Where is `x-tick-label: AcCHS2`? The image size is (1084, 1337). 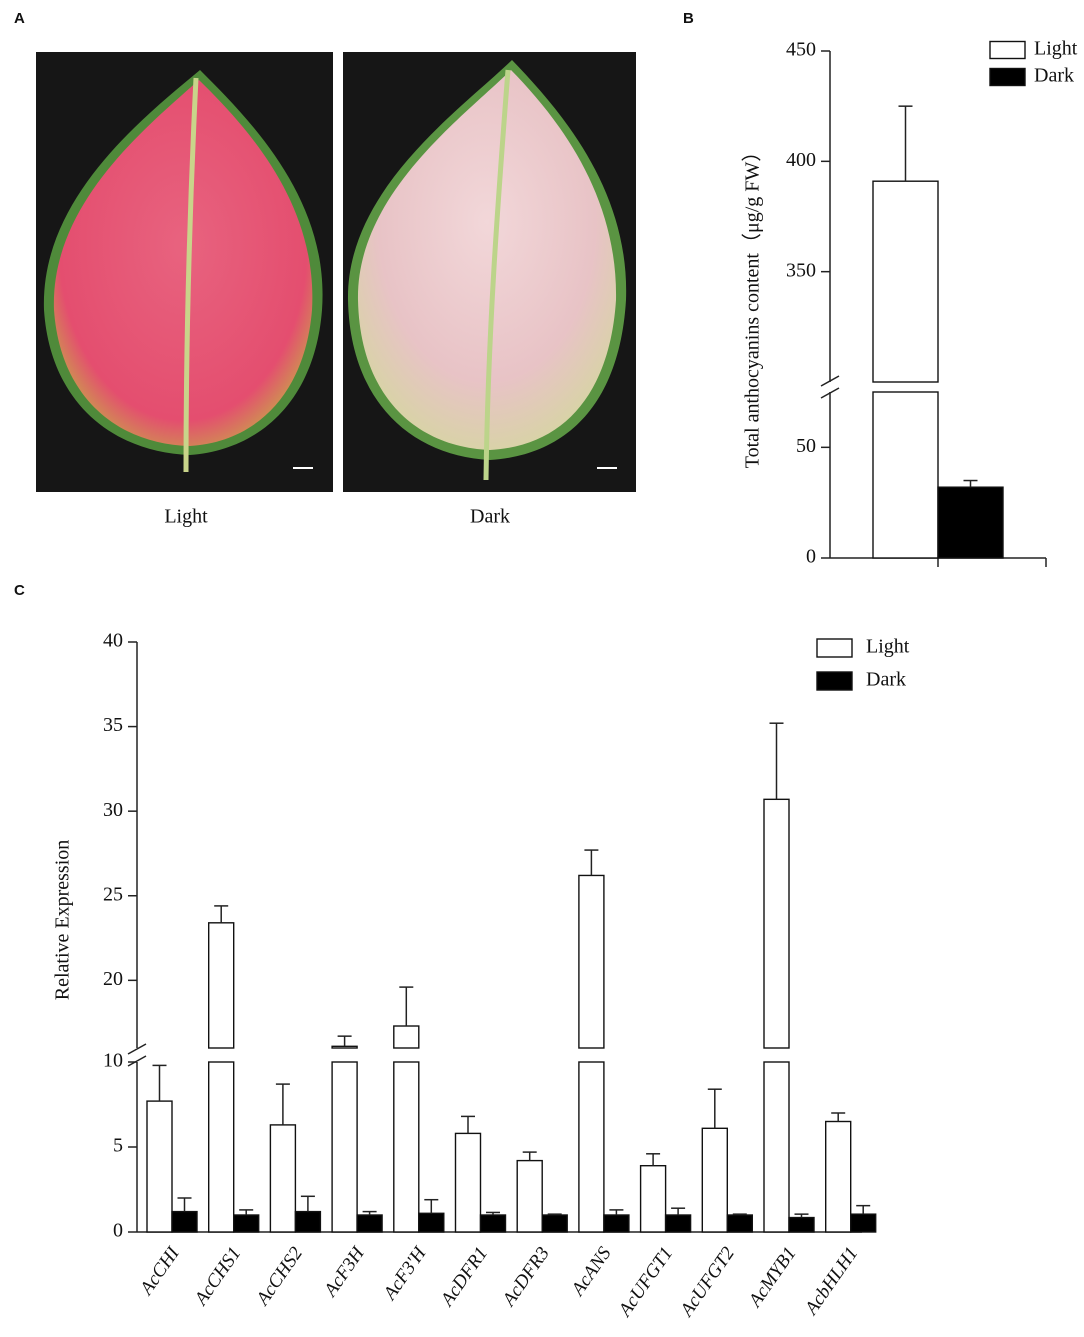 x-tick-label: AcCHS2 is located at coordinates (279, 1277).